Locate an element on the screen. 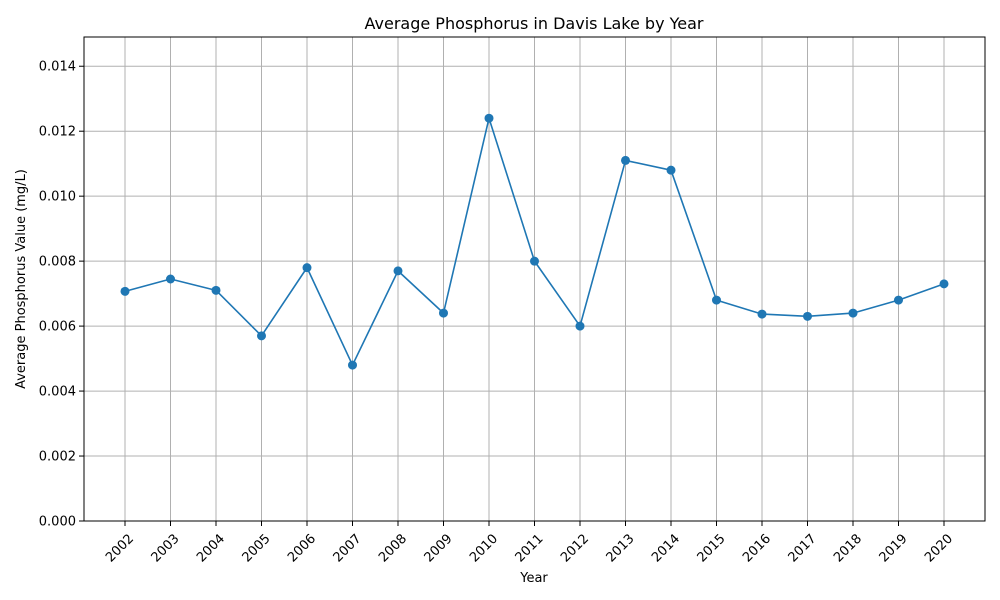  y-tick-label: 0.002 is located at coordinates (57, 457).